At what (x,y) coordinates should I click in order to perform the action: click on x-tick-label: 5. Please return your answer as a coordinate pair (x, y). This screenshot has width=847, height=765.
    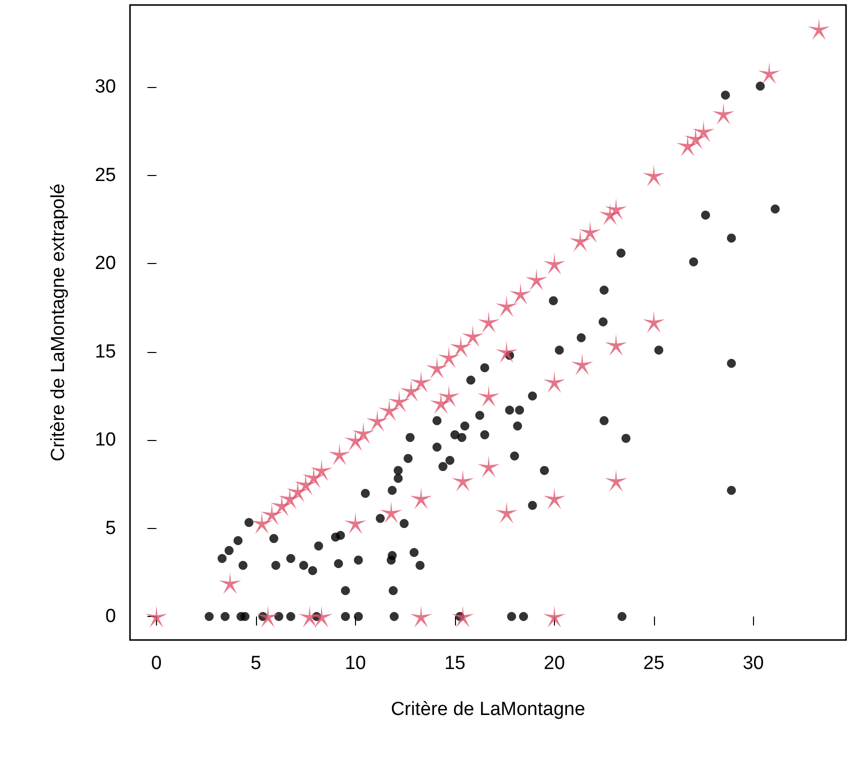
    Looking at the image, I should click on (256, 663).